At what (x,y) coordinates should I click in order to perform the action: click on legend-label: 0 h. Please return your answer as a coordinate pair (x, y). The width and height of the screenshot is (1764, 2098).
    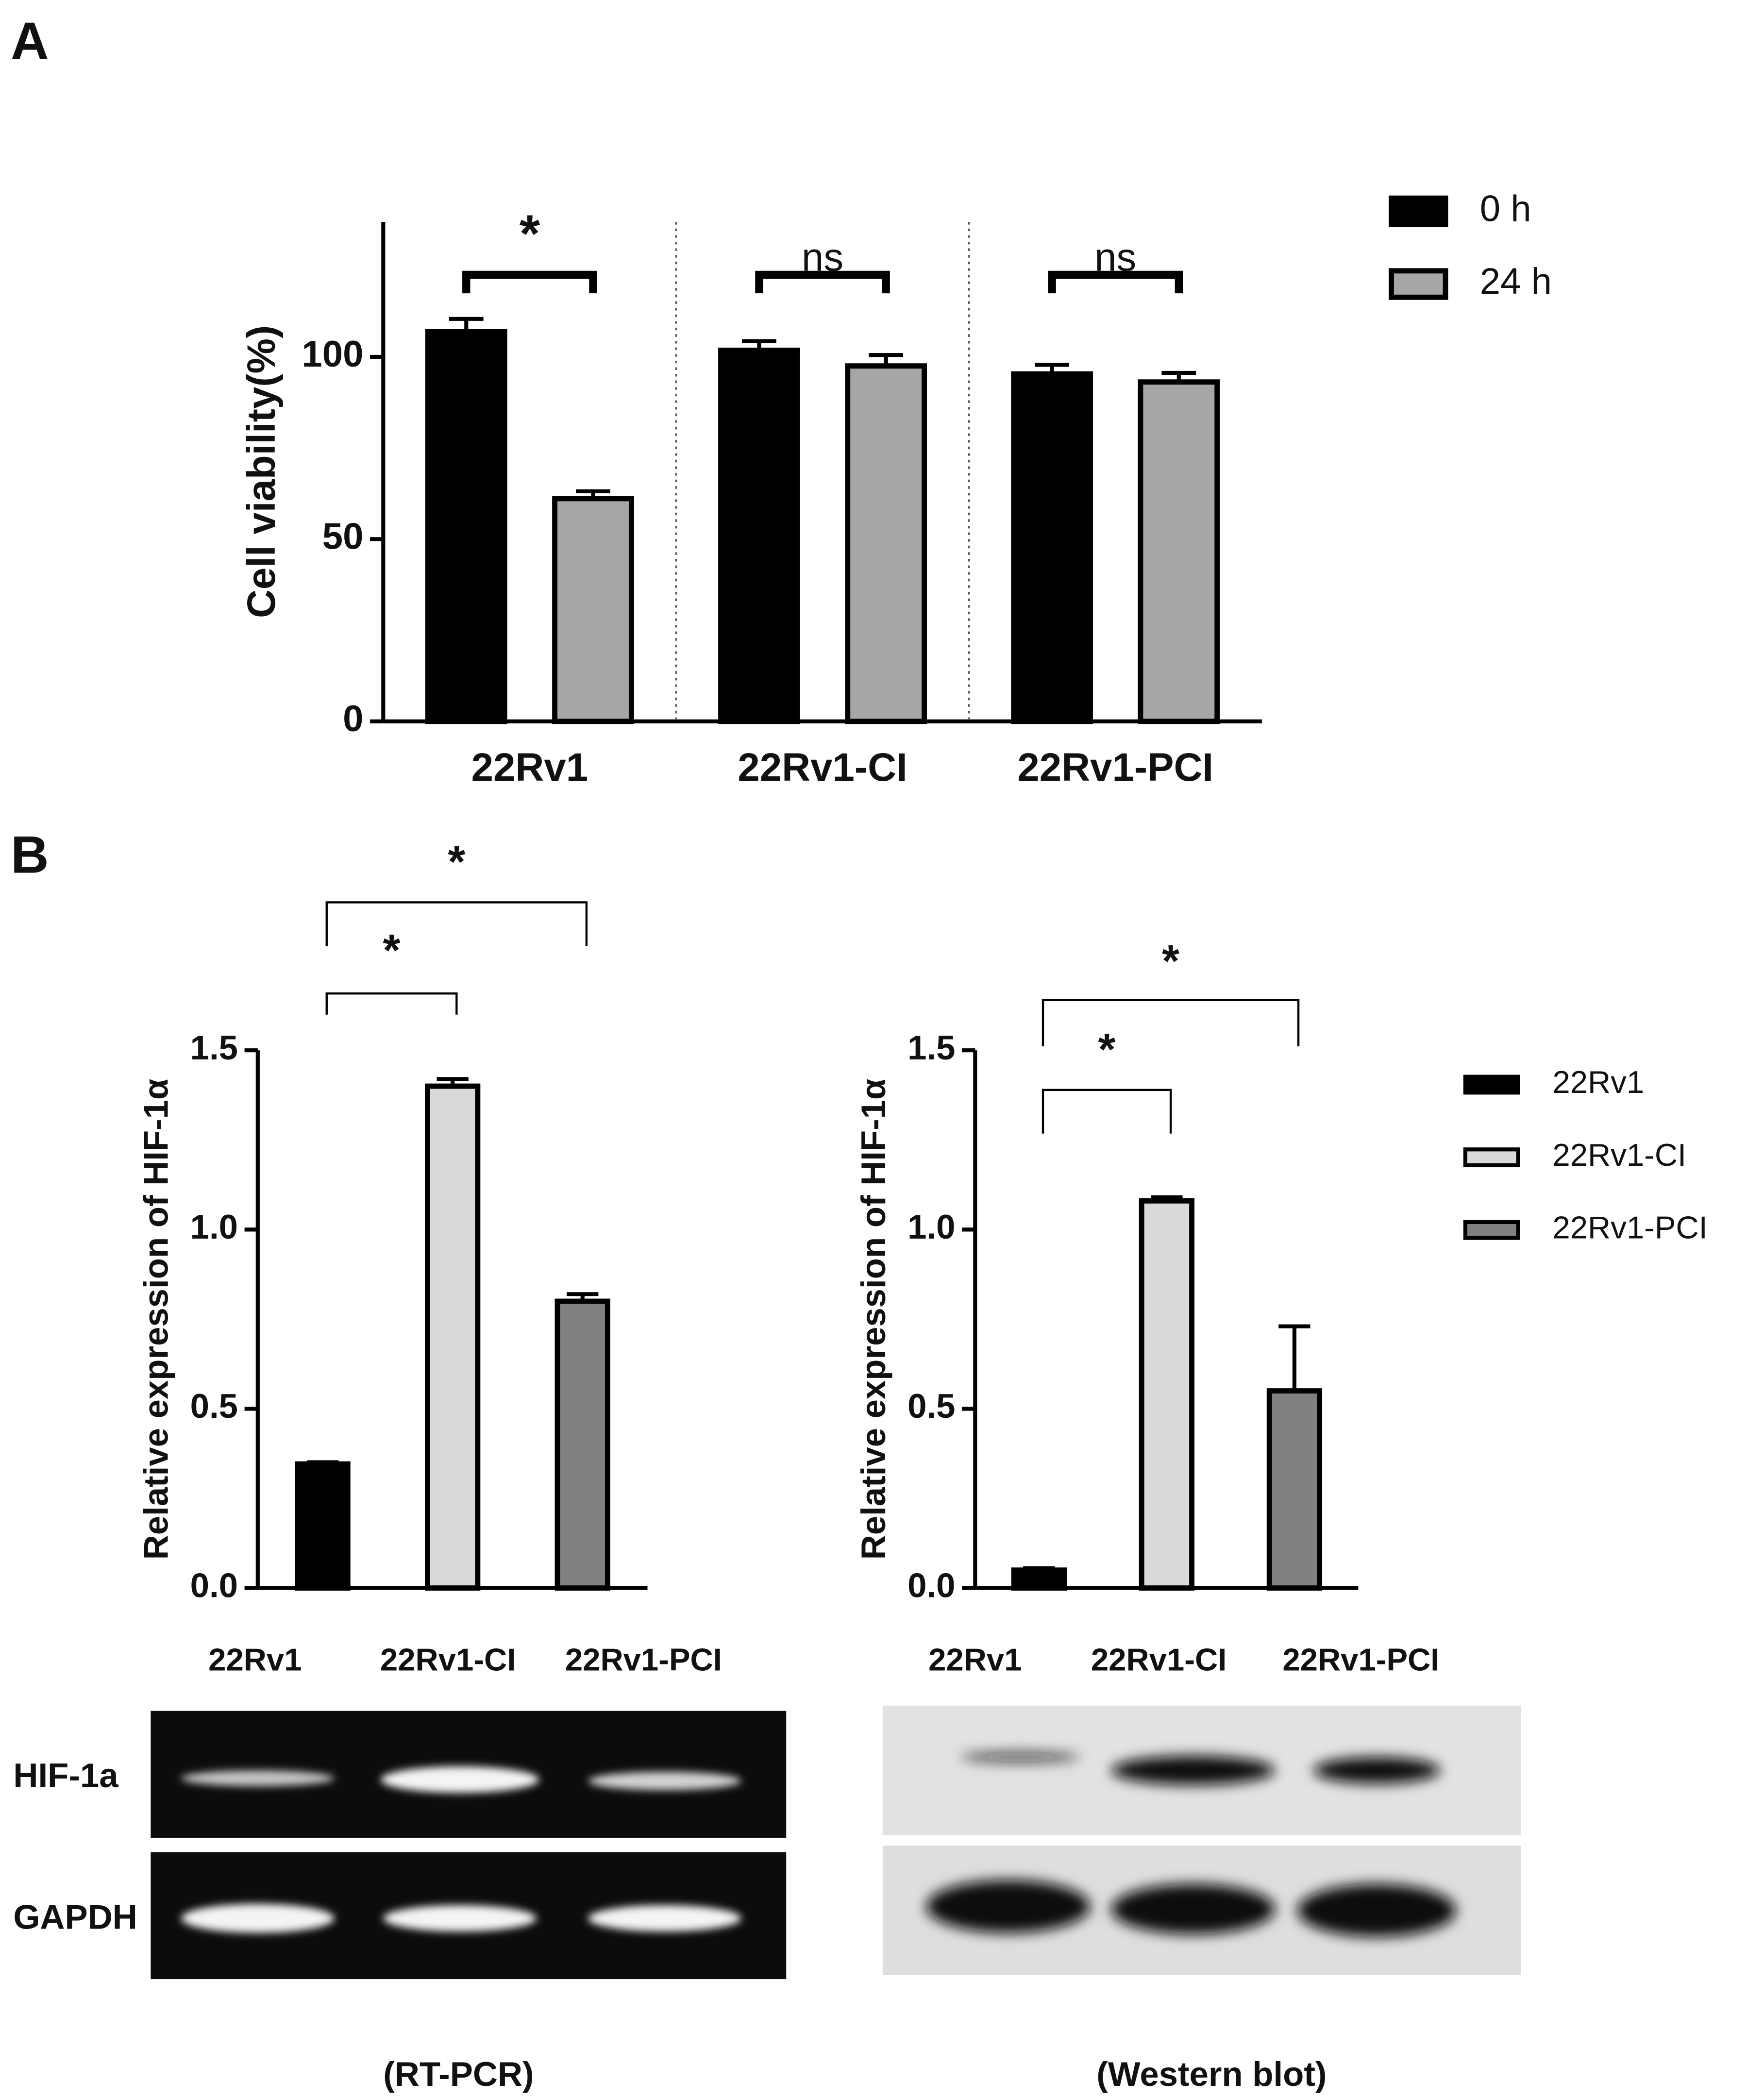
    Looking at the image, I should click on (1505, 208).